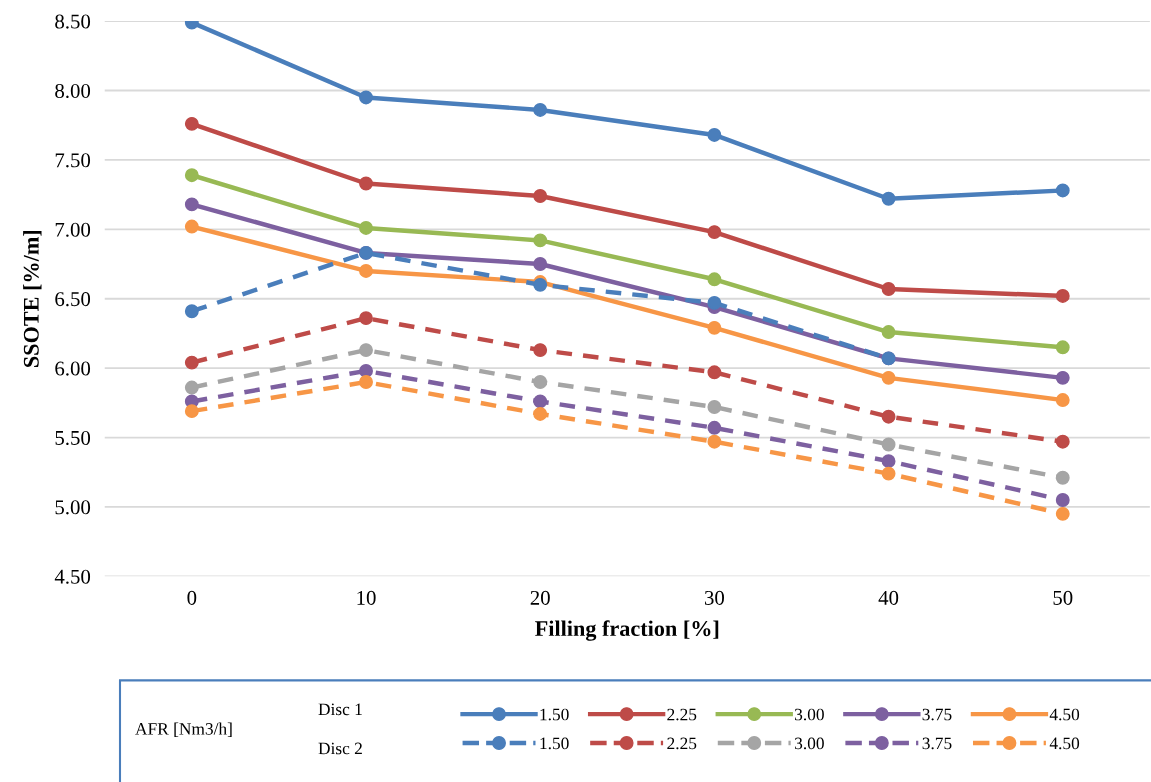  Describe the element at coordinates (340, 748) in the screenshot. I see `text: Disc 2` at that location.